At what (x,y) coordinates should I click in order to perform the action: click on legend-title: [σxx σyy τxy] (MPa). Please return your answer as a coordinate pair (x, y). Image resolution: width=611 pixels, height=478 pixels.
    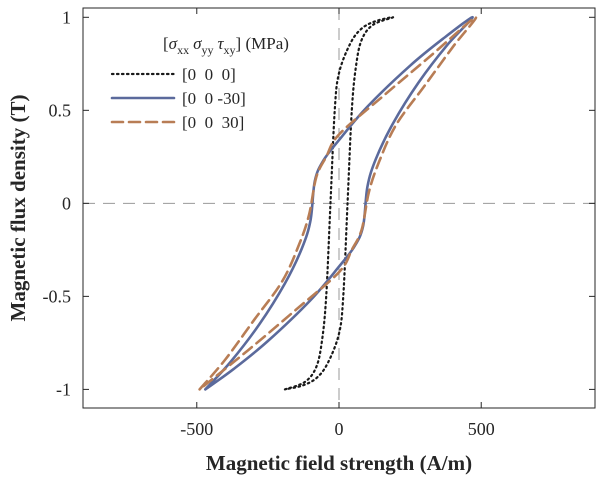
    Looking at the image, I should click on (226, 45).